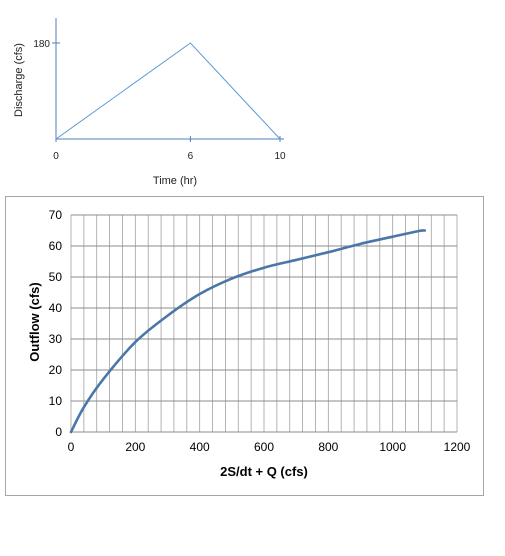 The image size is (505, 556). What do you see at coordinates (56, 401) in the screenshot?
I see `rating-curve-y-tick-label: 10` at bounding box center [56, 401].